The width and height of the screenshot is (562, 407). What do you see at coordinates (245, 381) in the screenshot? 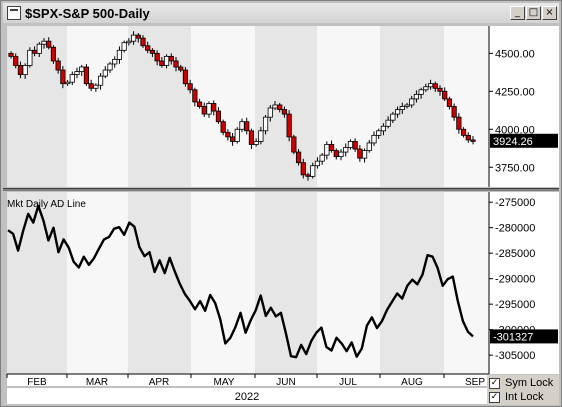
I see `x-axis: FEB MAR APR MAY JUN JUL AUG SEP` at bounding box center [245, 381].